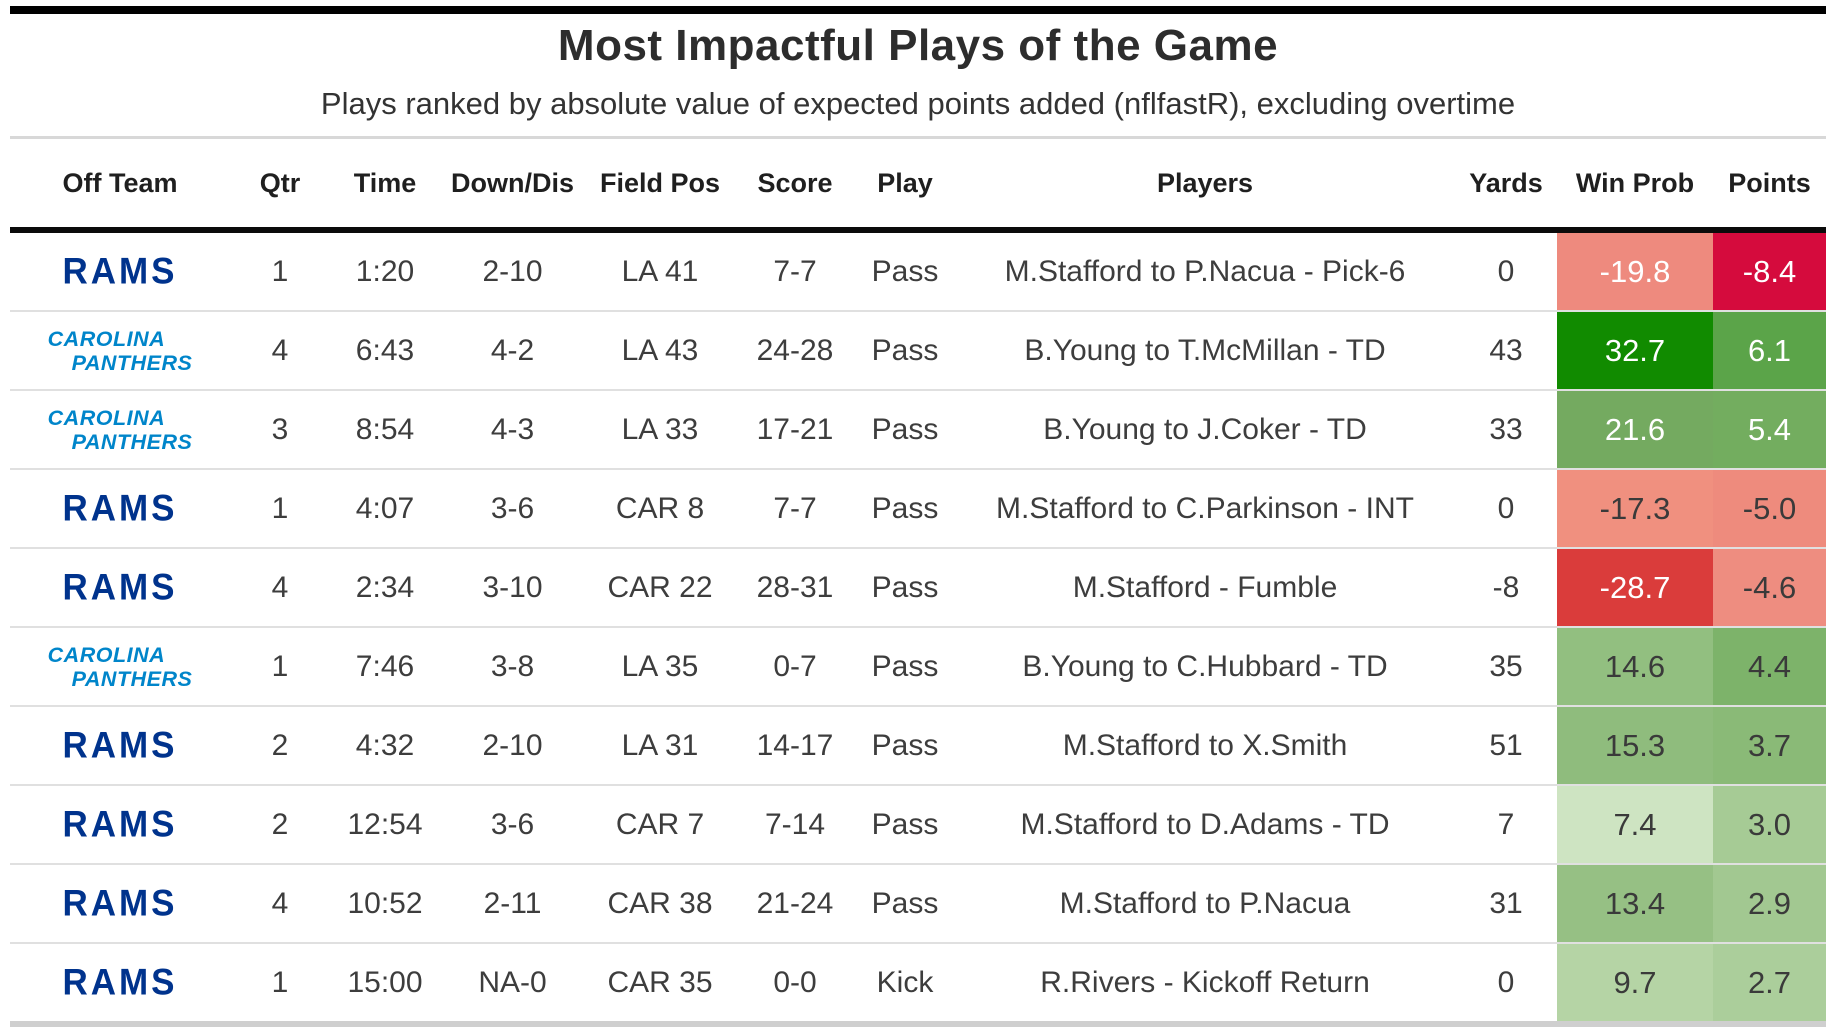 This screenshot has height=1027, width=1836. What do you see at coordinates (1769, 745) in the screenshot?
I see `cell-points: 3.7` at bounding box center [1769, 745].